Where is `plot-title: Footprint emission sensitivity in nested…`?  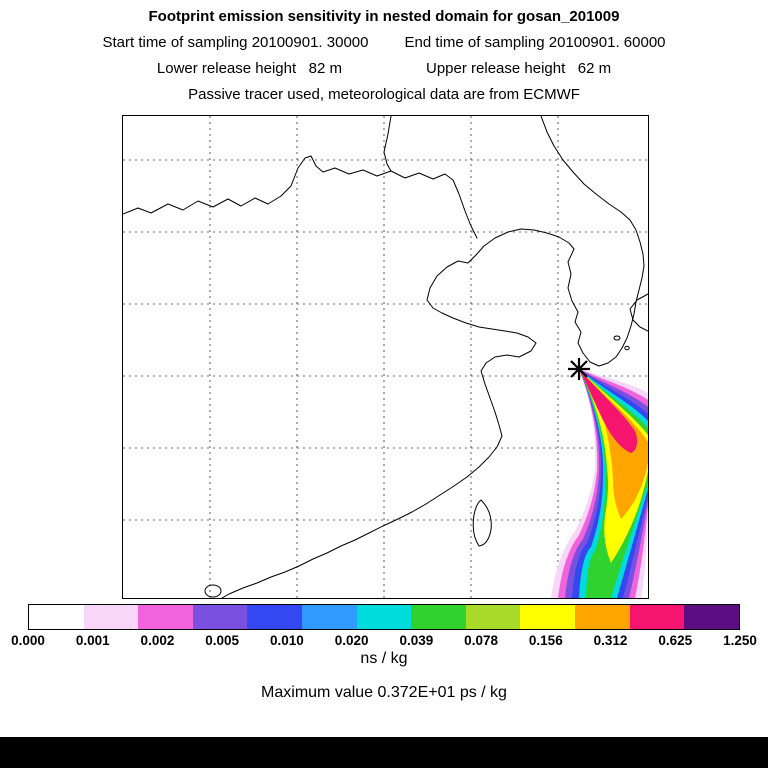
plot-title: Footprint emission sensitivity in nested… is located at coordinates (384, 16).